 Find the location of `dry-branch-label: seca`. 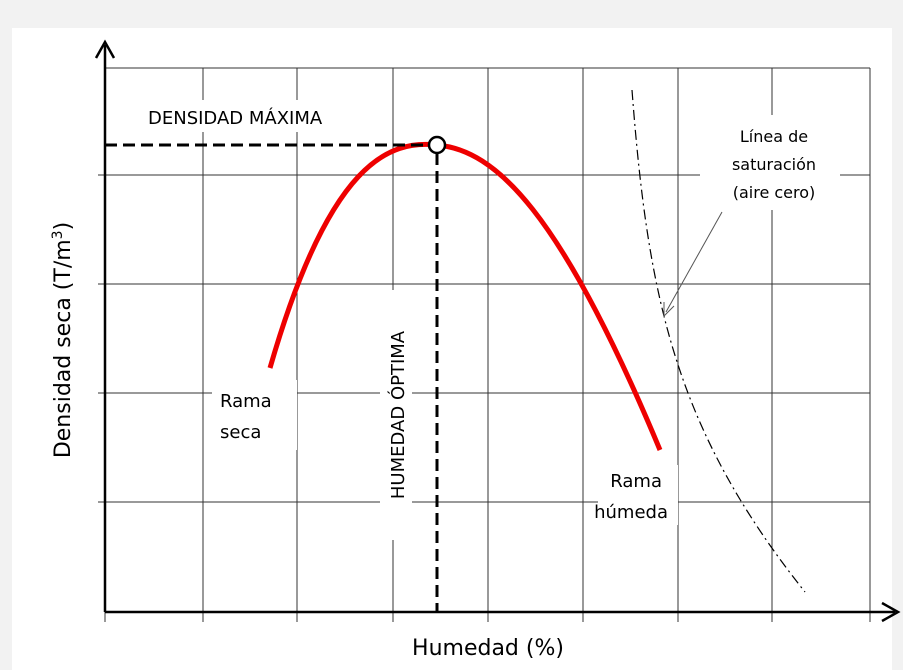

dry-branch-label: seca is located at coordinates (240, 432).